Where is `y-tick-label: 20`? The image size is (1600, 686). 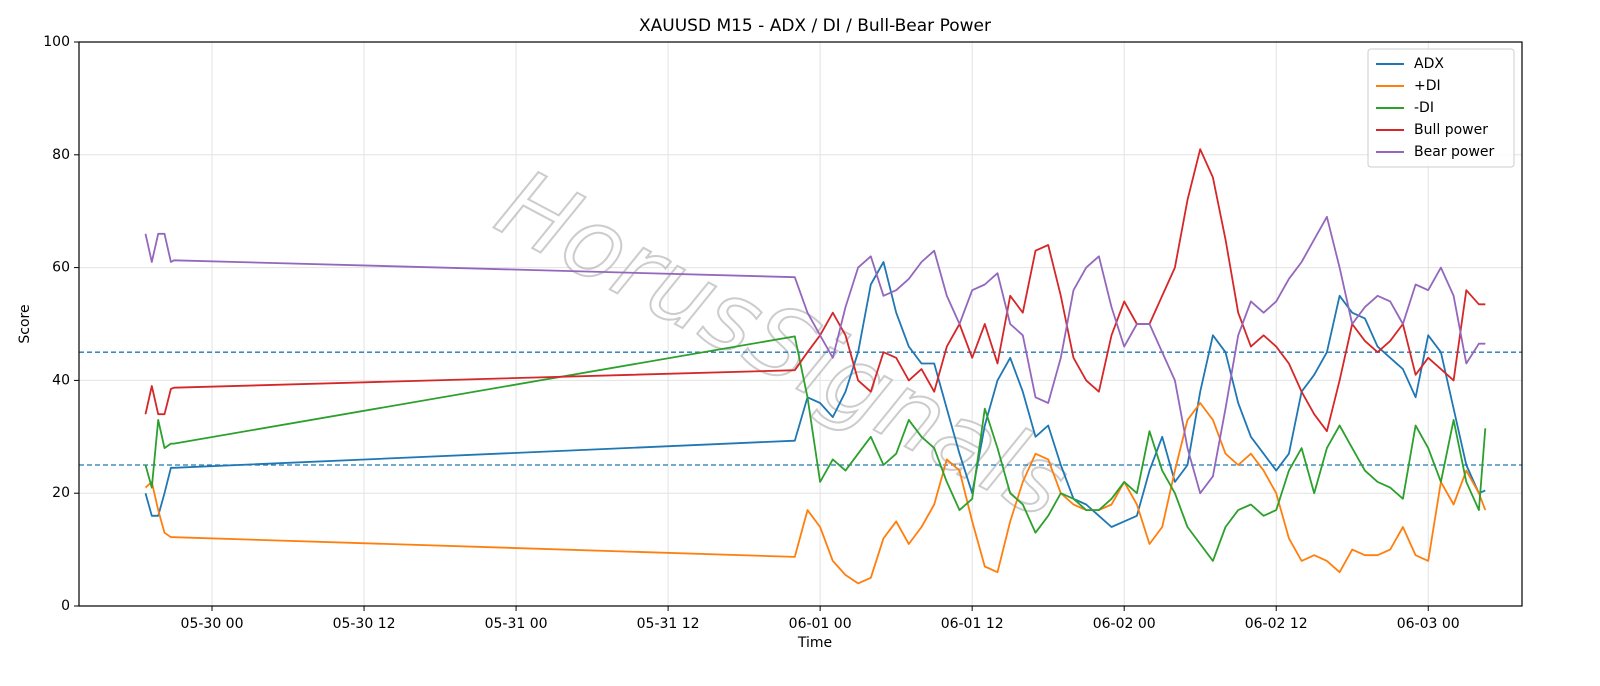
y-tick-label: 20 is located at coordinates (61, 493).